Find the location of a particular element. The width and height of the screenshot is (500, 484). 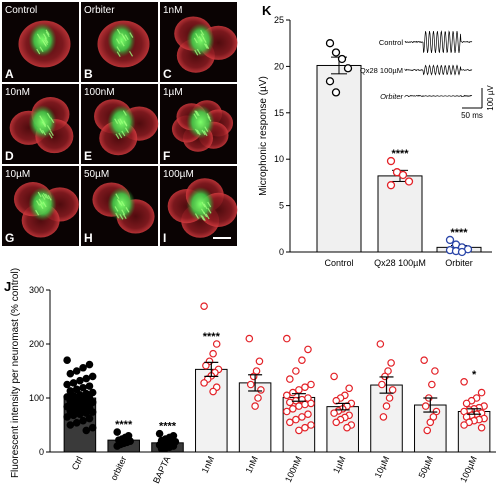

micrograph-condition-label: 1nM is located at coordinates (172, 10).